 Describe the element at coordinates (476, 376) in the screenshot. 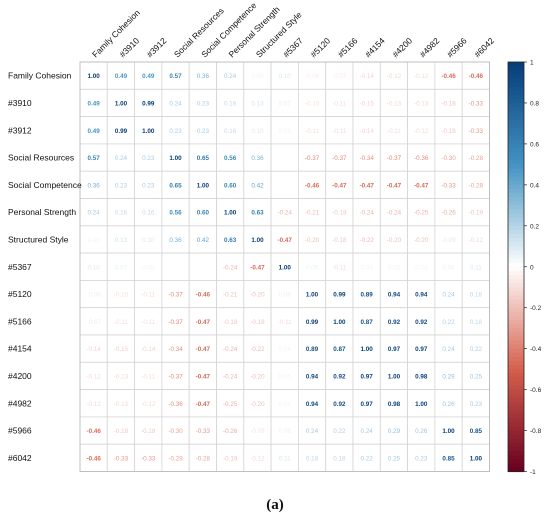

I see `cell-value-label: 0.25` at that location.